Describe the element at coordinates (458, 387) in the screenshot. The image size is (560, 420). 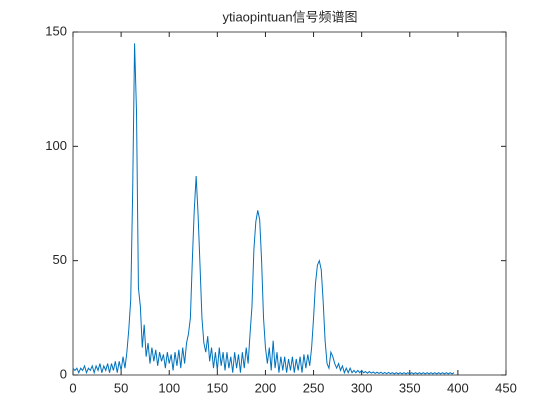
I see `x-tick-label: 400` at that location.